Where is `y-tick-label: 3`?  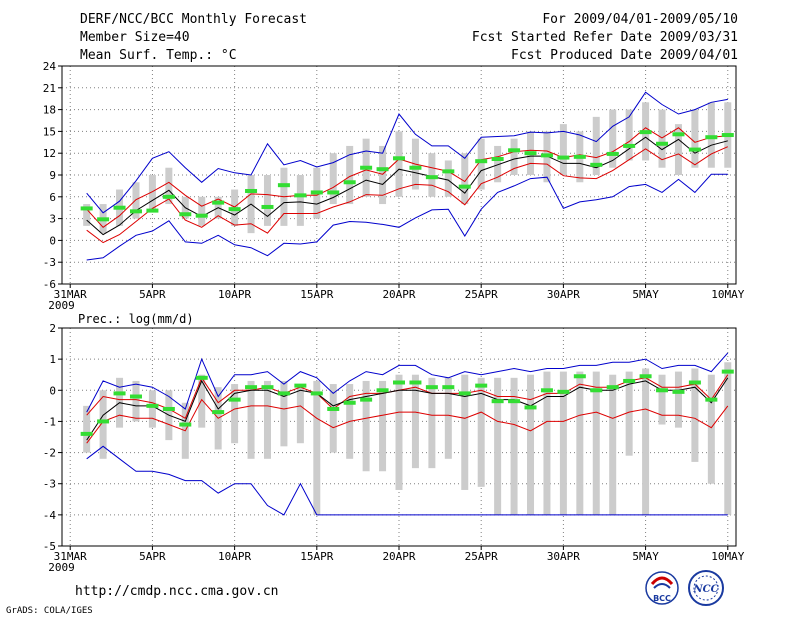
y-tick-label: 3 is located at coordinates (52, 219).